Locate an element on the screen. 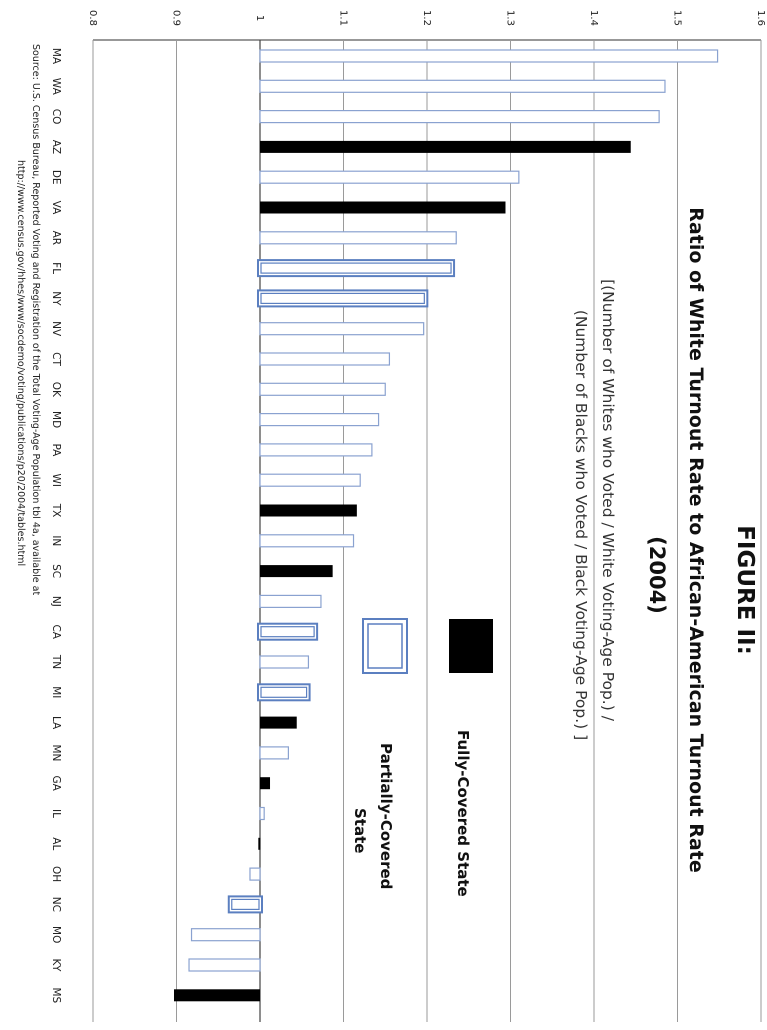 This screenshot has width=767, height=1030. bar-co is located at coordinates (459, 116).